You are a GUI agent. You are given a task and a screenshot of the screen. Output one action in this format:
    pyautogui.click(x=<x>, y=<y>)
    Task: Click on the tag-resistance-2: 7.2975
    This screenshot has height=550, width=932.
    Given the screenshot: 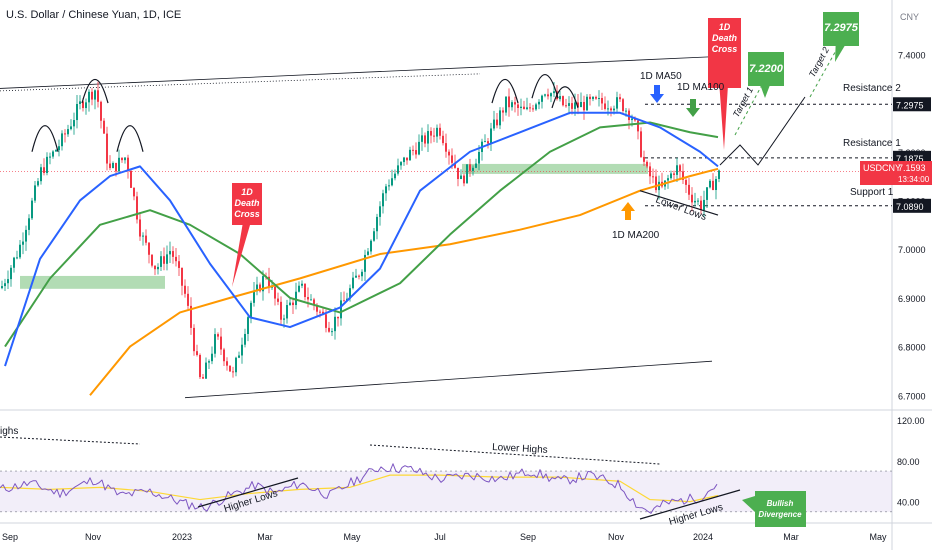 What is the action you would take?
    pyautogui.click(x=910, y=105)
    